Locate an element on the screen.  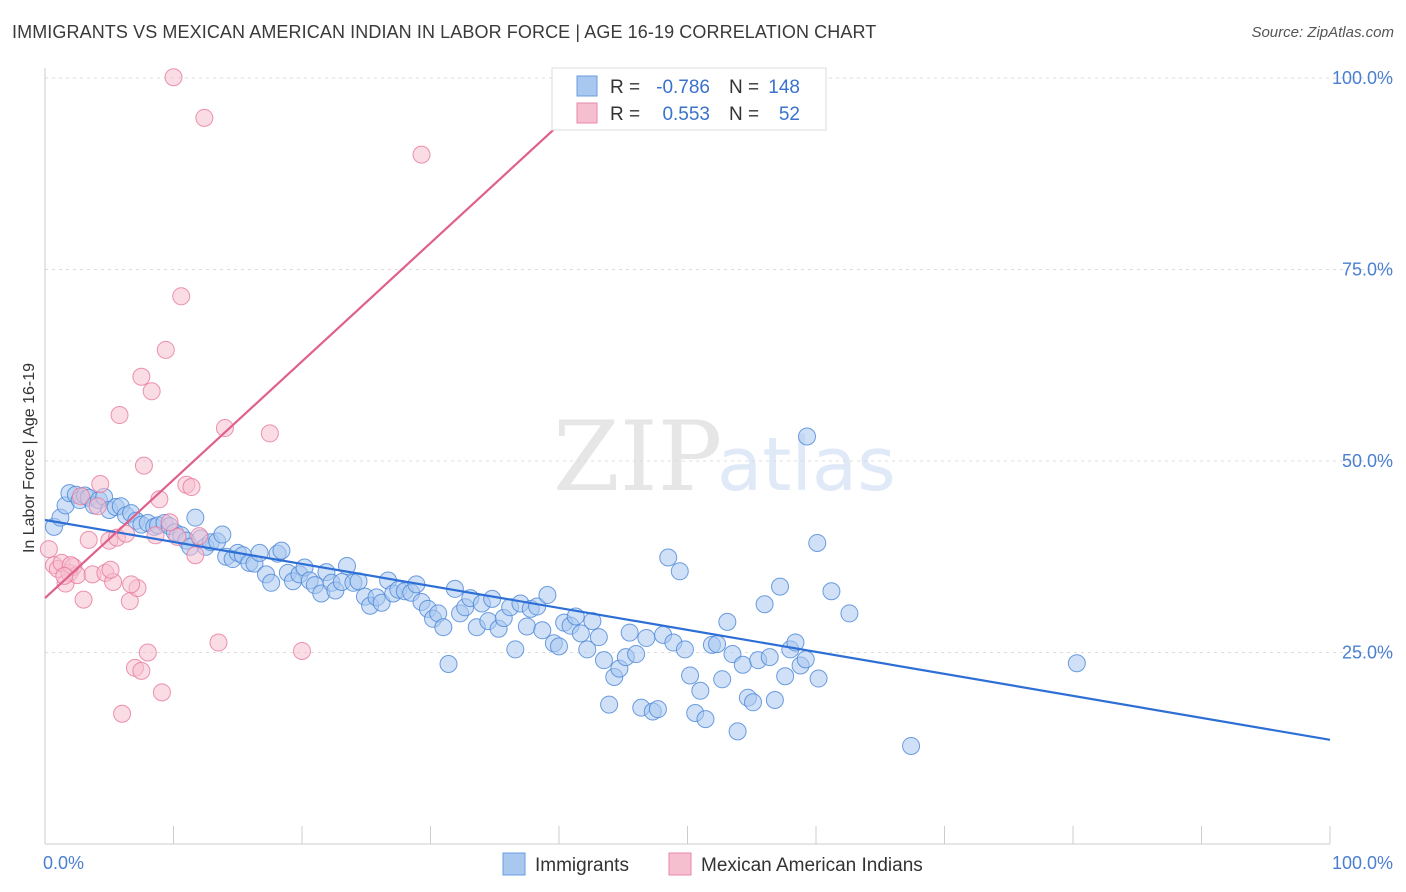
bottom-legend-swatch-immigrants is located at coordinates (514, 864).